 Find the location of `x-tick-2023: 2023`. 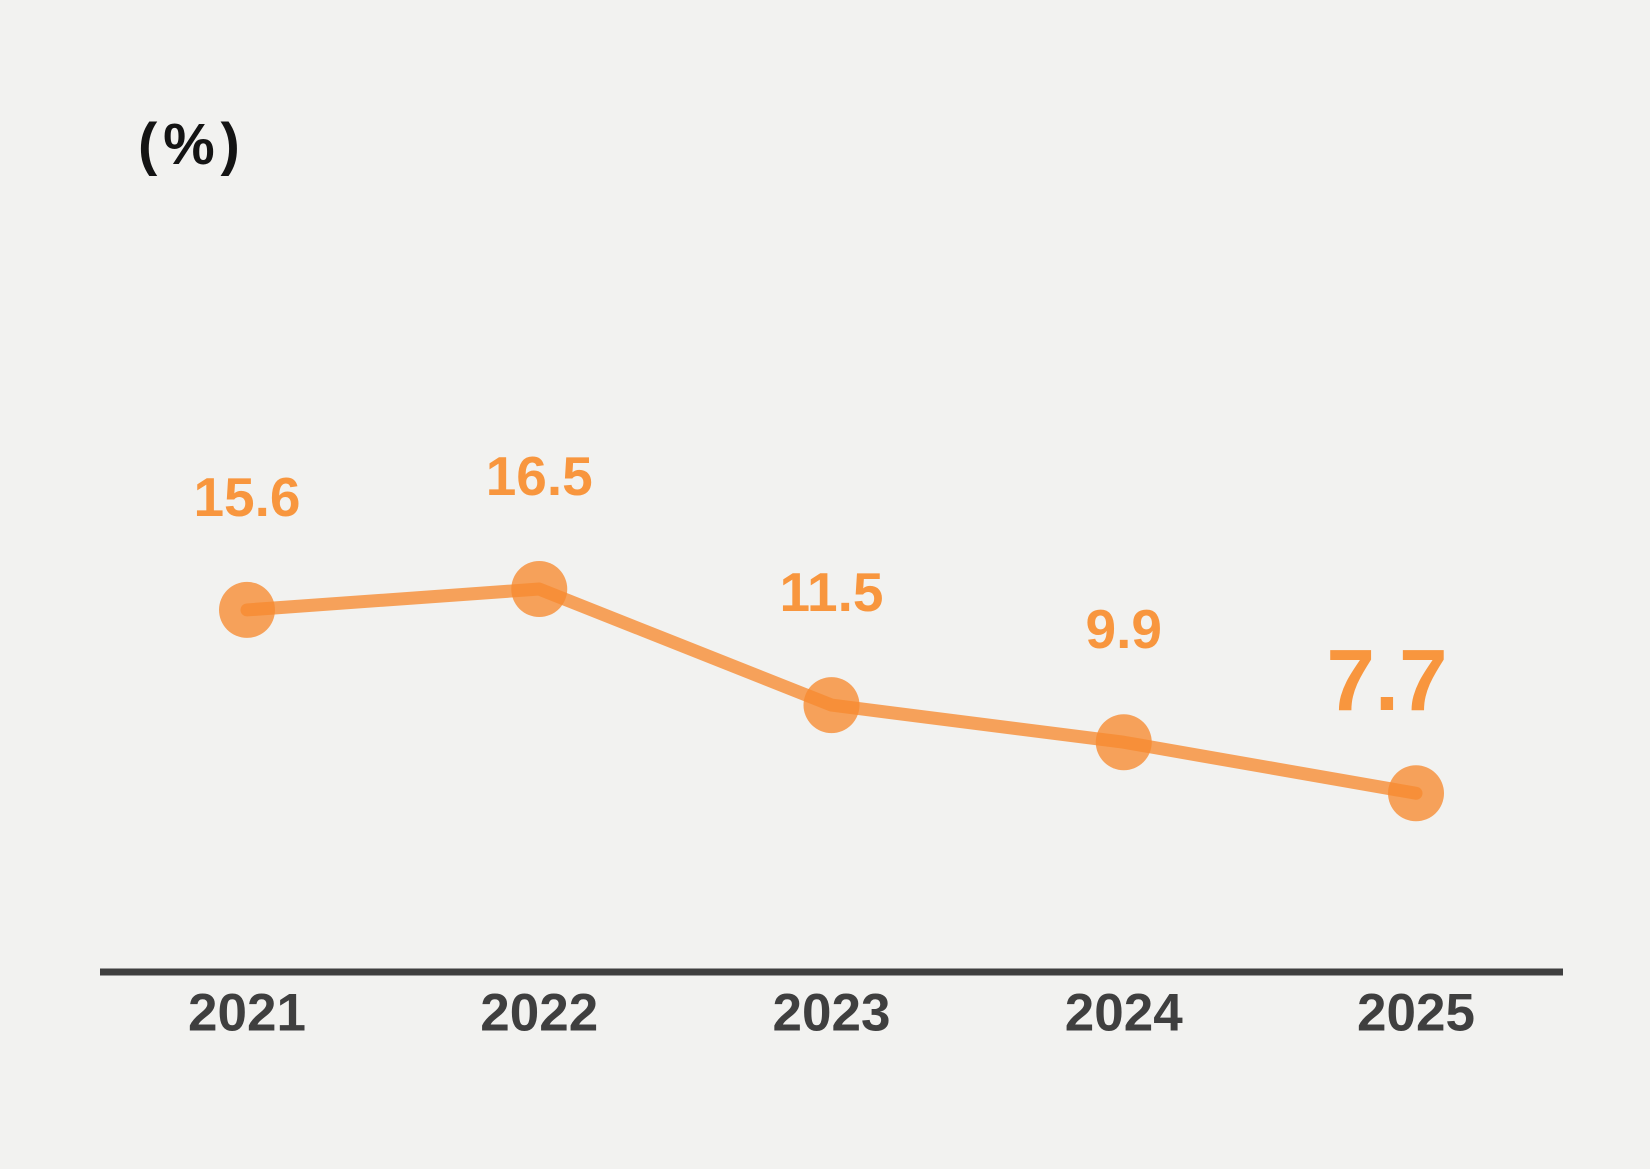

x-tick-2023: 2023 is located at coordinates (832, 1013).